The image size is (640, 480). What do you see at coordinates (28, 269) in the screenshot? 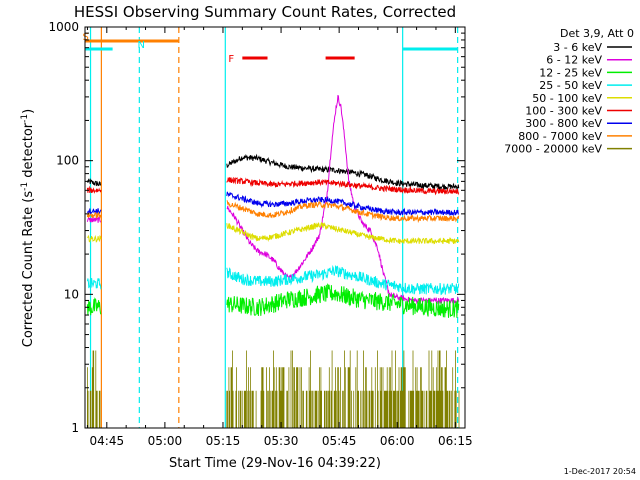
I see `y-axis-label-part: Corrected Count Rate (s` at bounding box center [28, 269].